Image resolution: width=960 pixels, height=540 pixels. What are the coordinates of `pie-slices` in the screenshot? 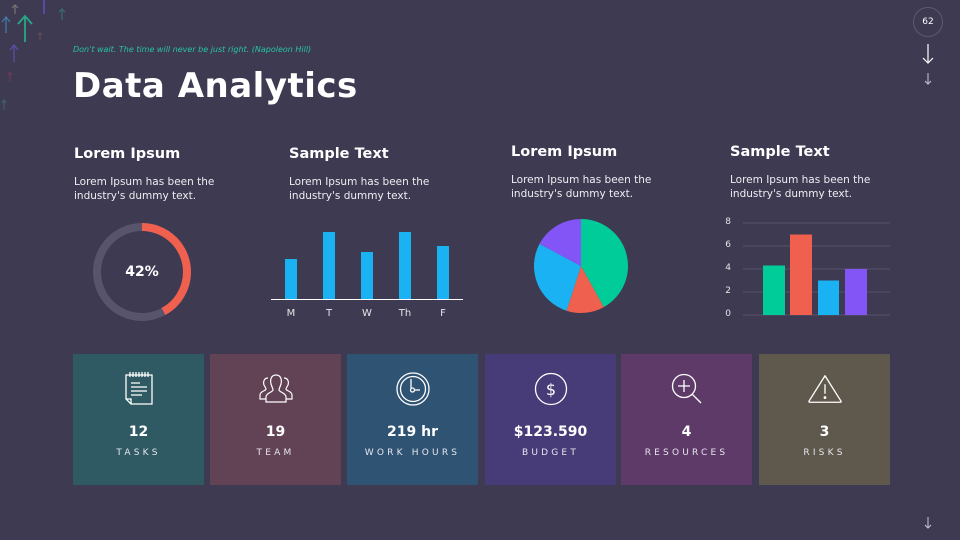 It's located at (581, 266).